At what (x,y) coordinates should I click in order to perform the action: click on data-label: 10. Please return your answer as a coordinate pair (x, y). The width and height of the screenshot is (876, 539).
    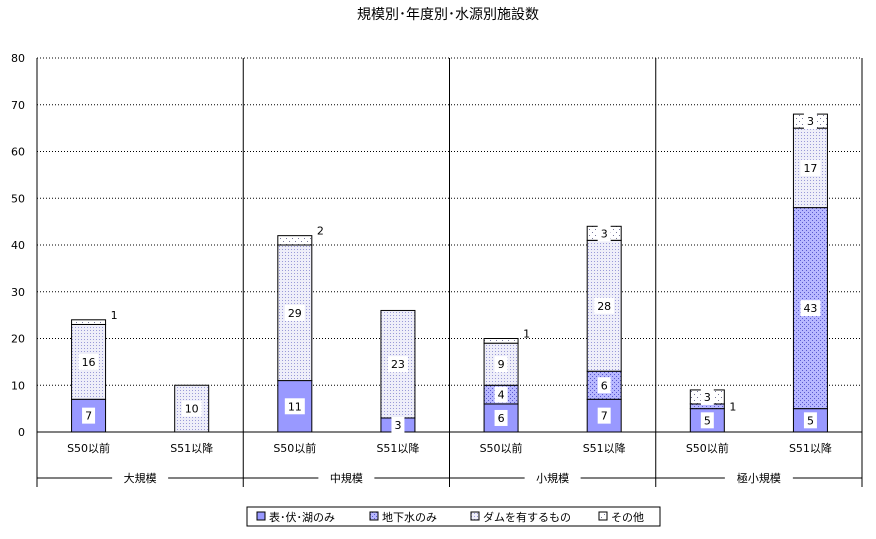
    Looking at the image, I should click on (192, 409).